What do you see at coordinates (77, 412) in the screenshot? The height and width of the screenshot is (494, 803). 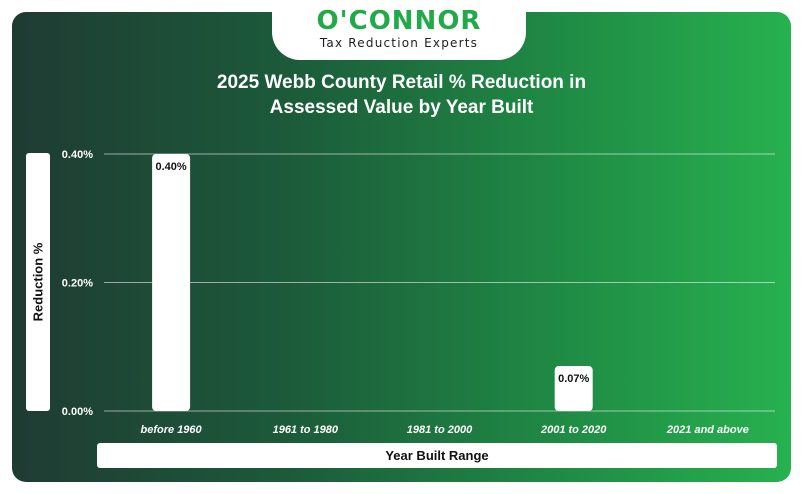 I see `y-tick-label: 0.00%` at bounding box center [77, 412].